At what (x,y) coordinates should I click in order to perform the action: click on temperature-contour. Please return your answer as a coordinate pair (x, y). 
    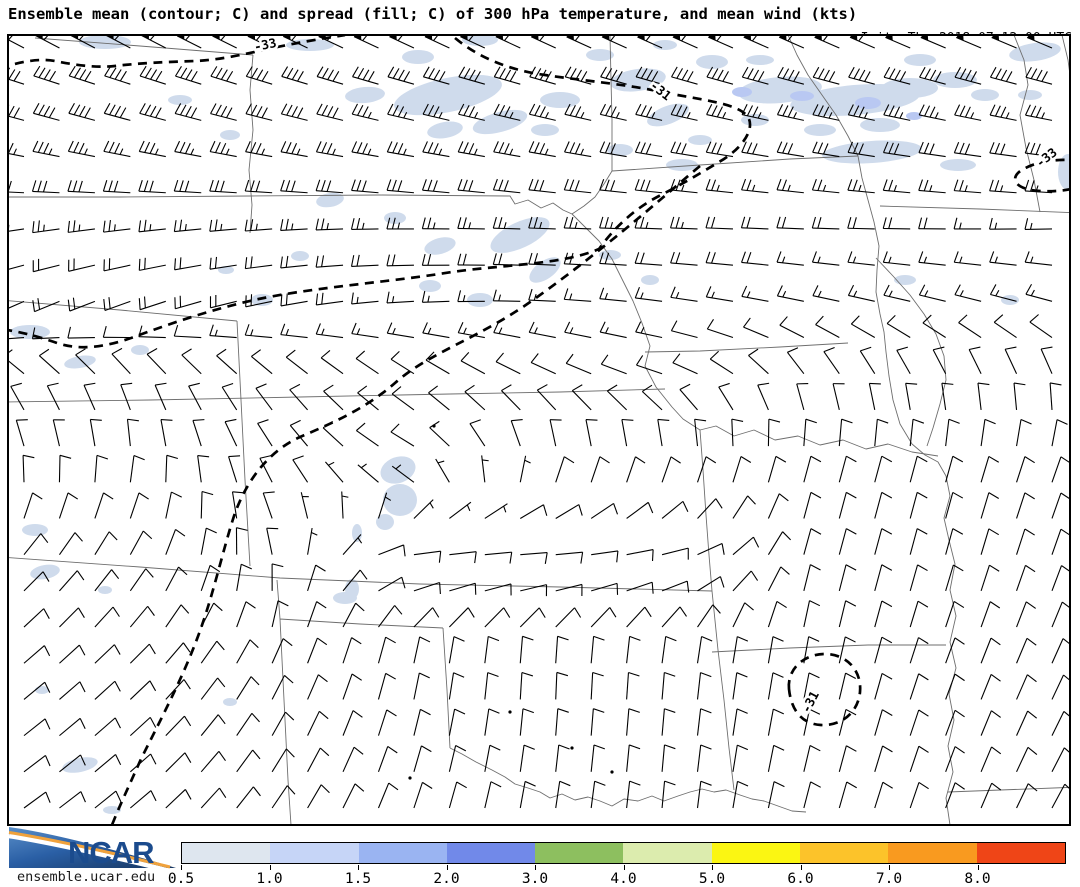
    Looking at the image, I should click on (824, 689).